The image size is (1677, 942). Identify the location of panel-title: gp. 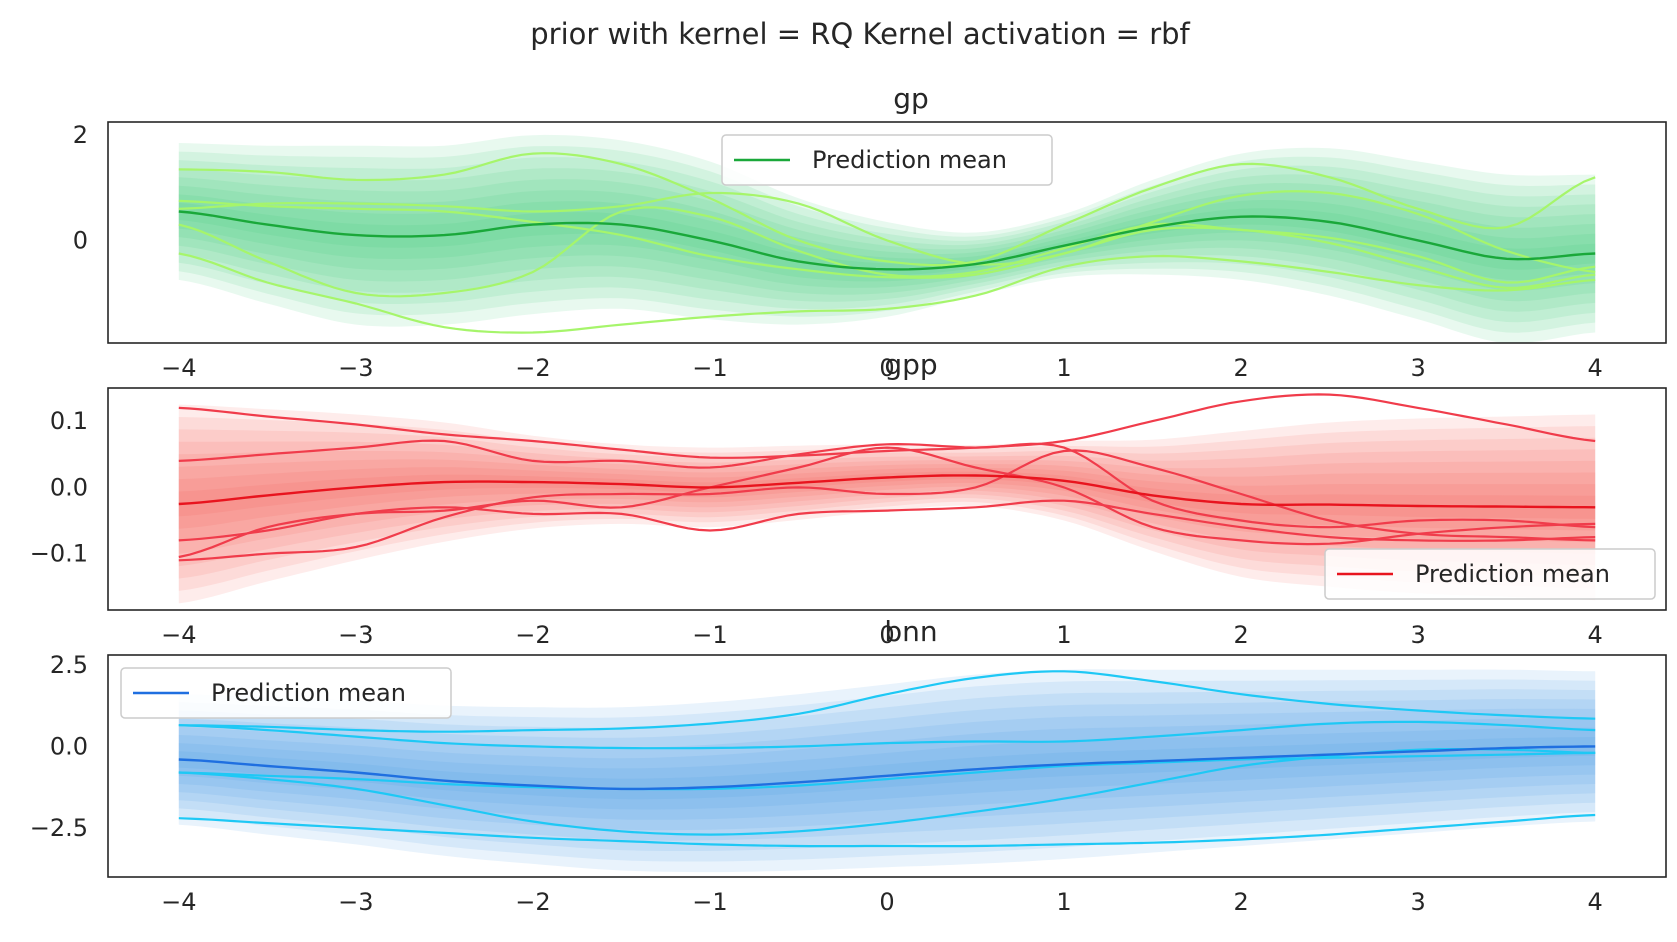
(911, 98).